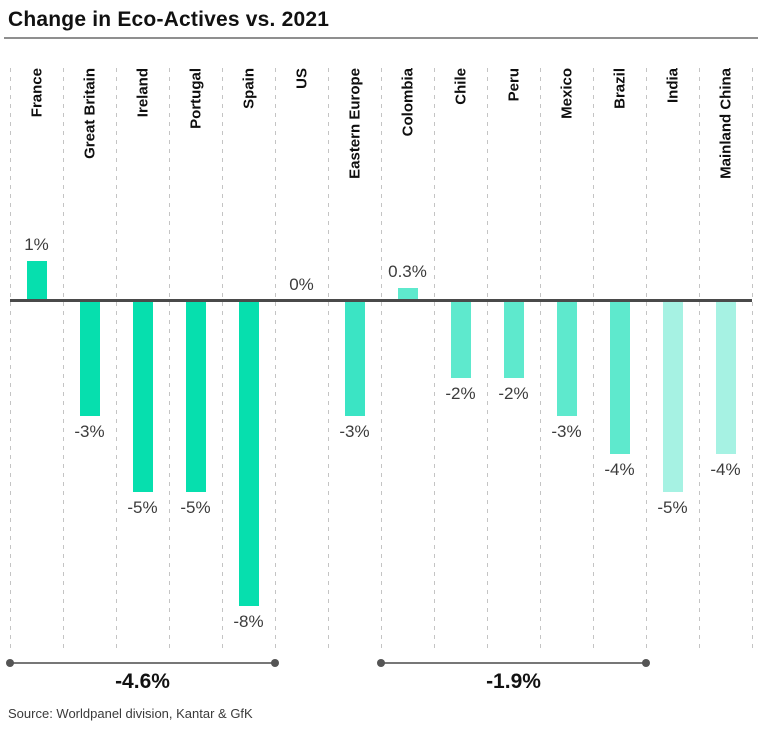 This screenshot has width=762, height=736. I want to click on country-label-text: Peru, so click(513, 85).